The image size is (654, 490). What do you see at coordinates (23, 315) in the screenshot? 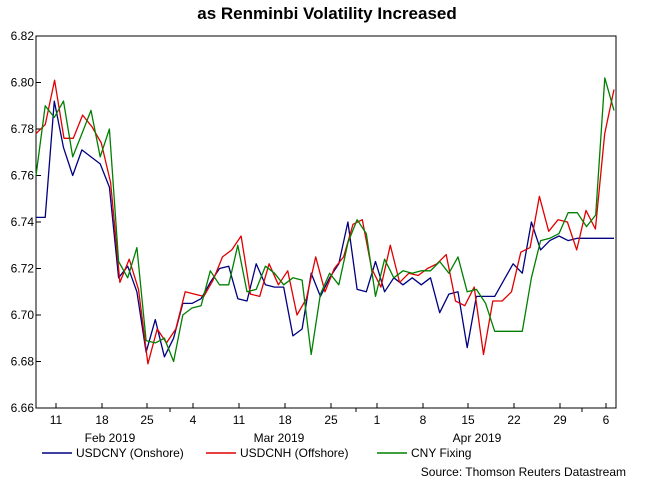
I see `y-tick-label: 6.70` at bounding box center [23, 315].